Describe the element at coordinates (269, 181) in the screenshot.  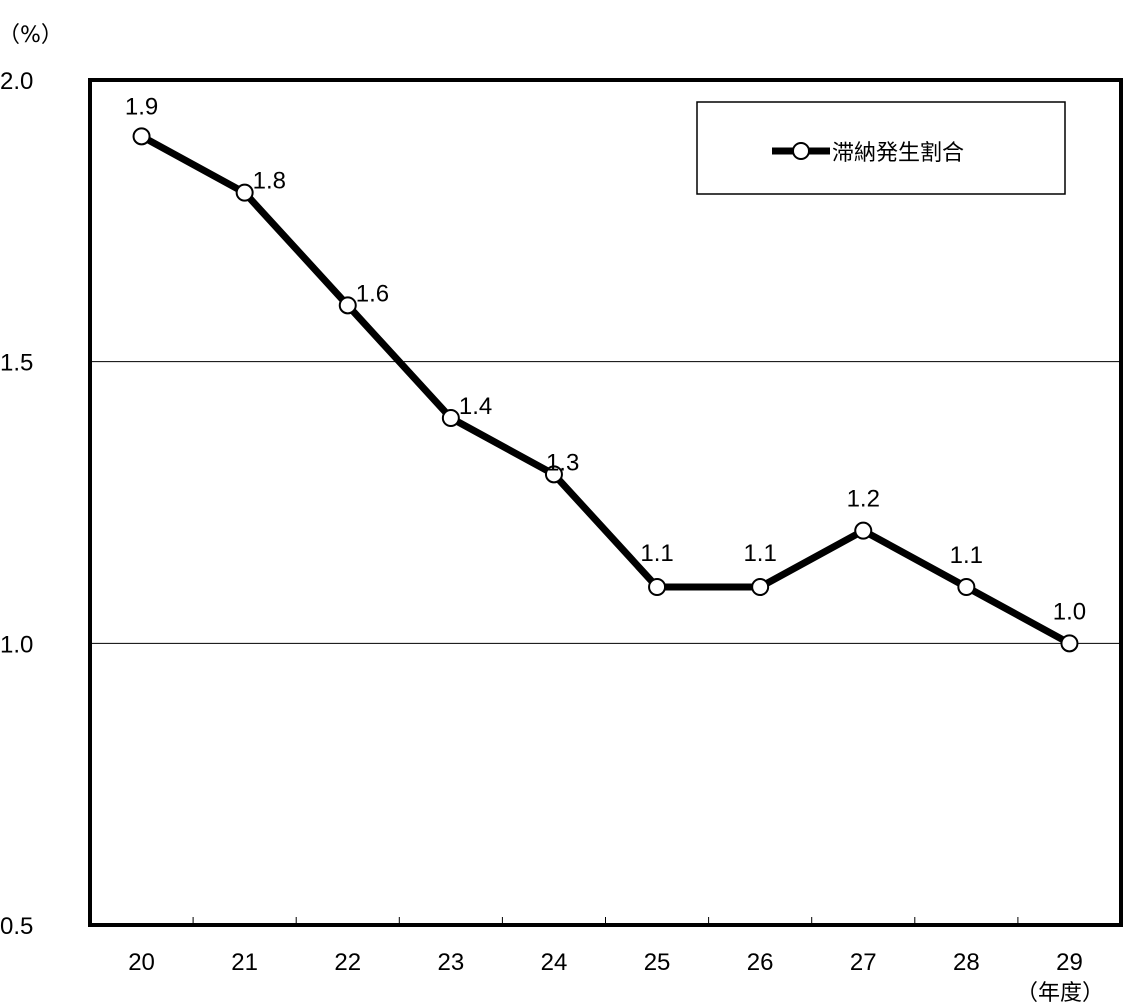
I see `data-label-21: 1.8` at that location.